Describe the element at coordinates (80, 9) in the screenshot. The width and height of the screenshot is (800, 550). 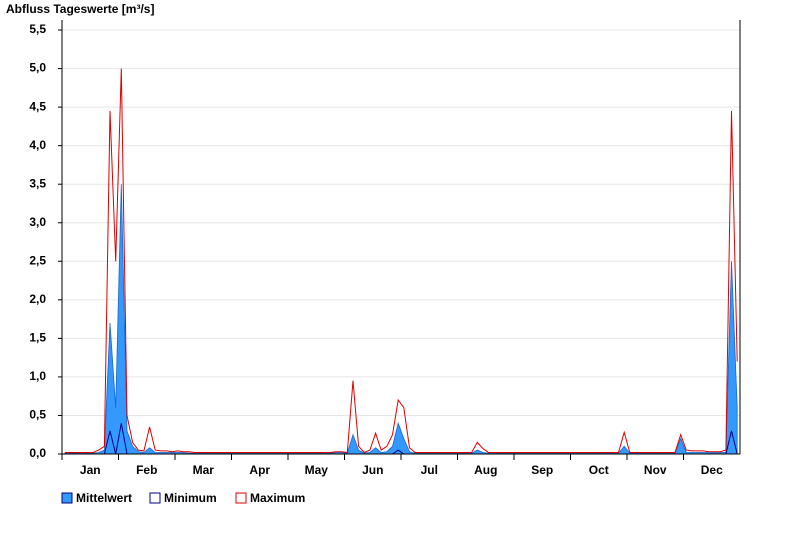
I see `chart-title: Abfluss Tageswerte [m³/s]` at that location.